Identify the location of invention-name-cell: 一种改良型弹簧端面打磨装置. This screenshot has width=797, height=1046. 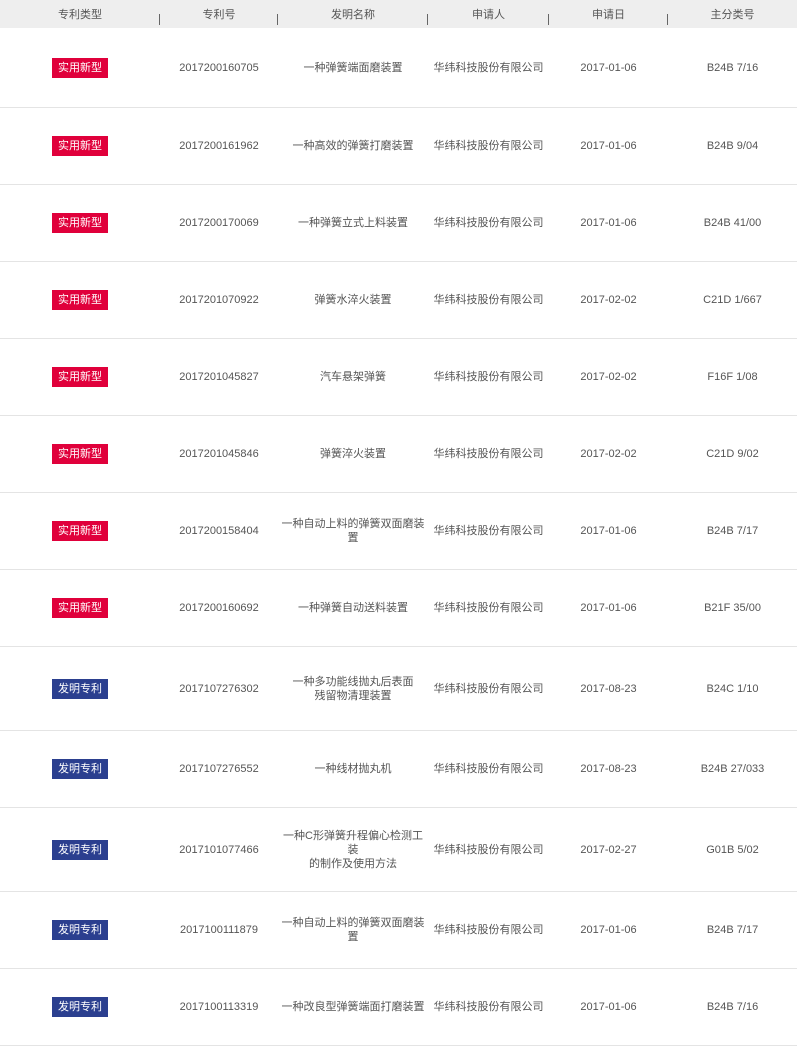
(353, 1007).